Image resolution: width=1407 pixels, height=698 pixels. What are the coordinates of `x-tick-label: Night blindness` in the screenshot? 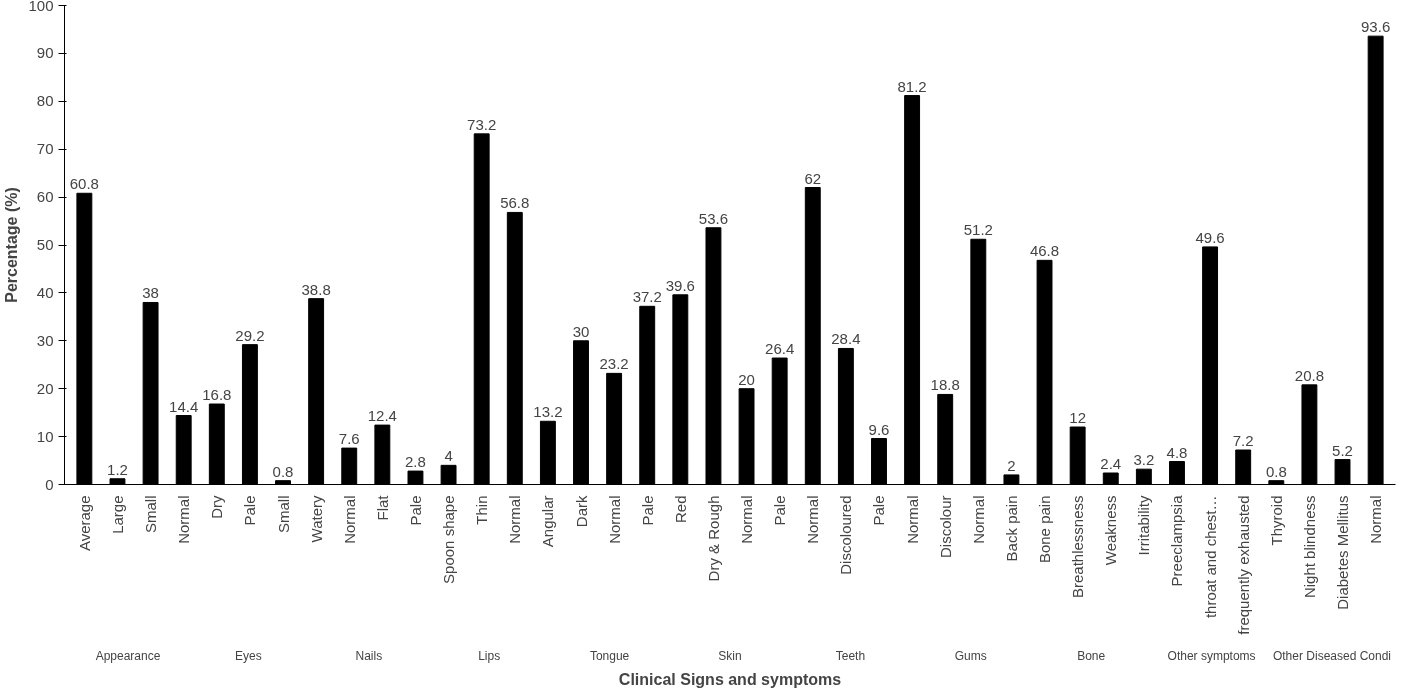 It's located at (1309, 547).